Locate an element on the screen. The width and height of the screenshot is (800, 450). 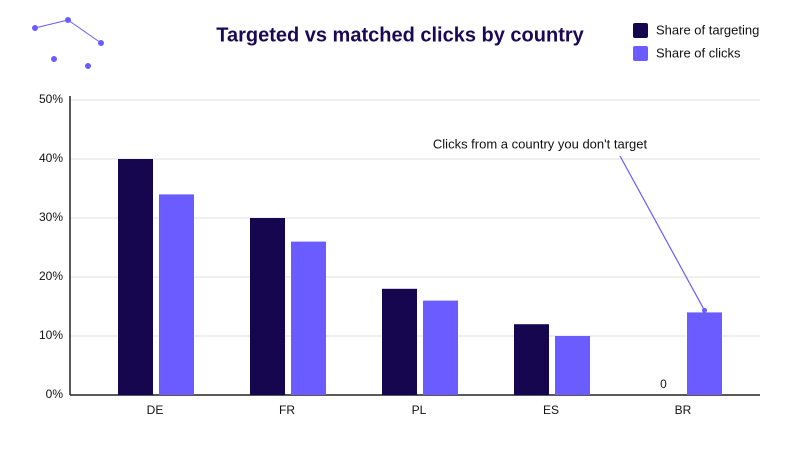
x-tick-label: FR is located at coordinates (287, 410).